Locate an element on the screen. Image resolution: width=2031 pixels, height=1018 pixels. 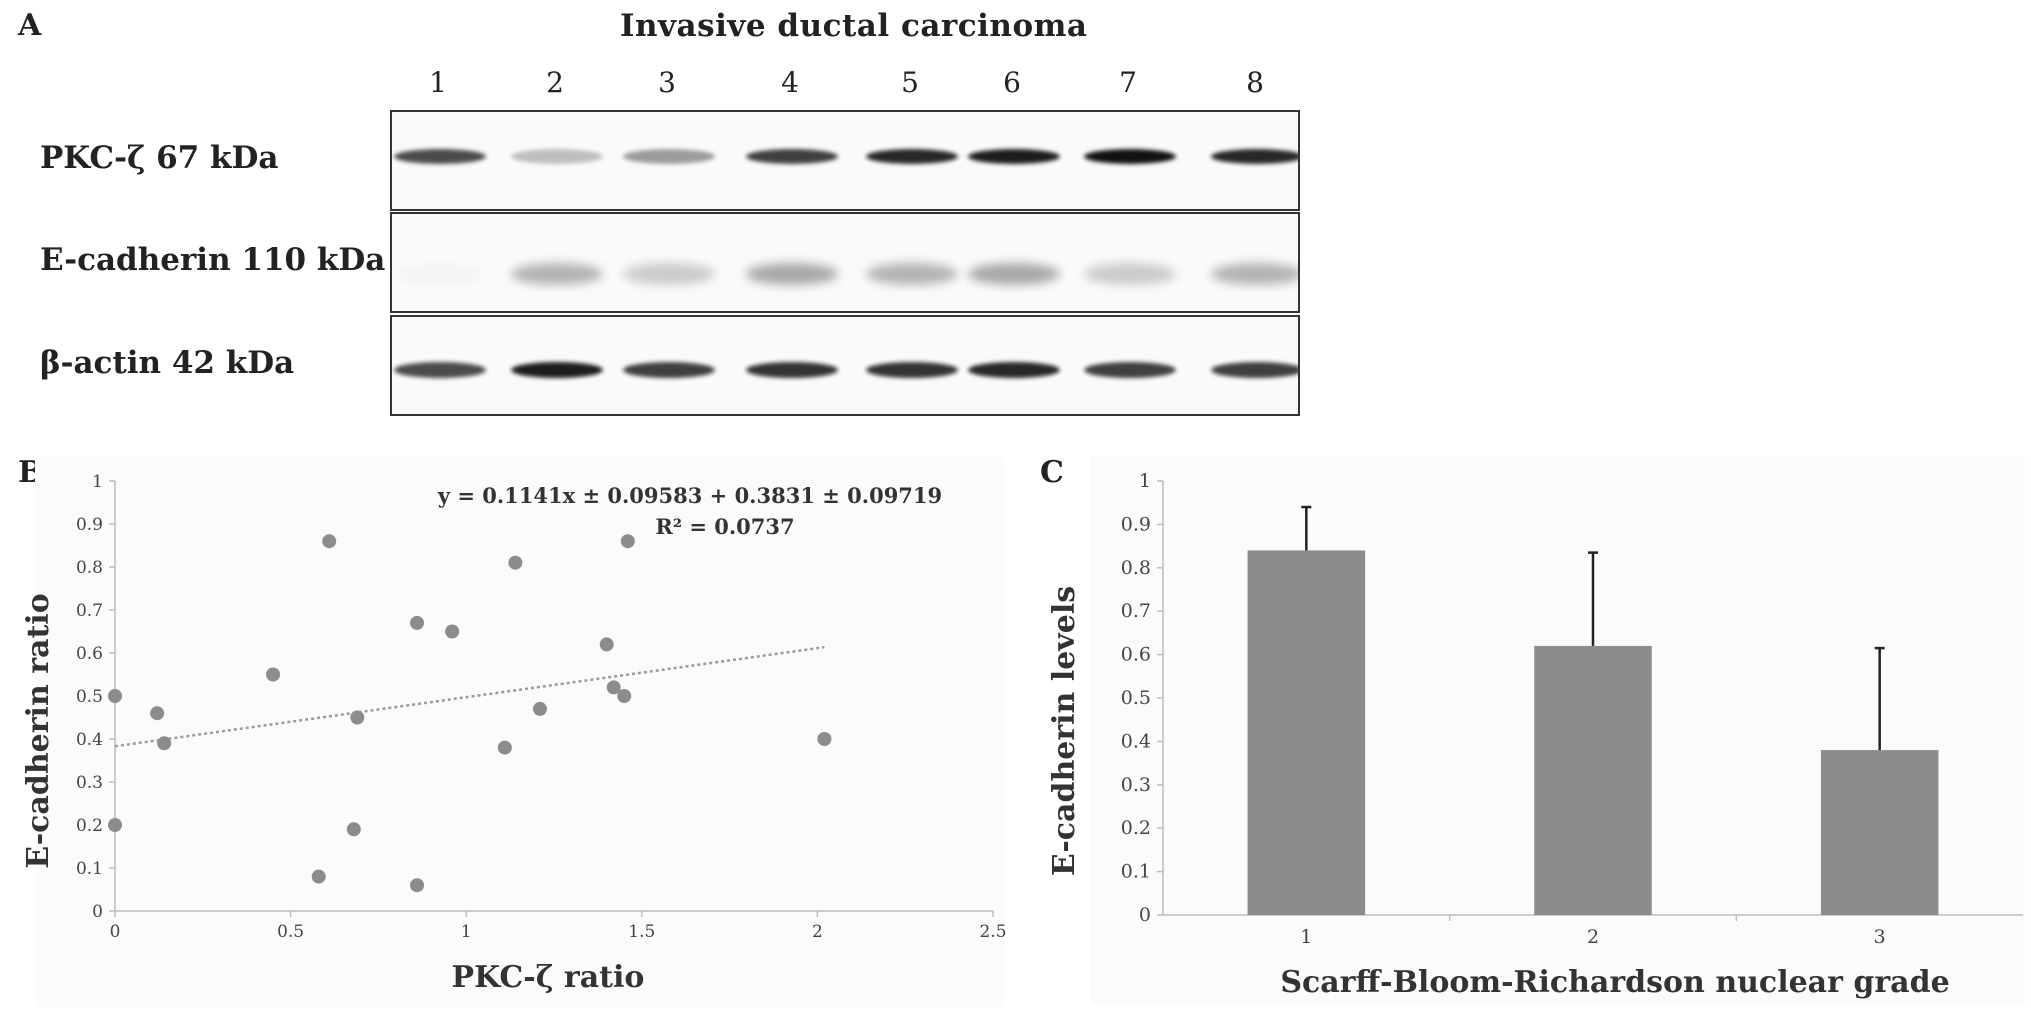
scatter-trendline is located at coordinates (469, 696).